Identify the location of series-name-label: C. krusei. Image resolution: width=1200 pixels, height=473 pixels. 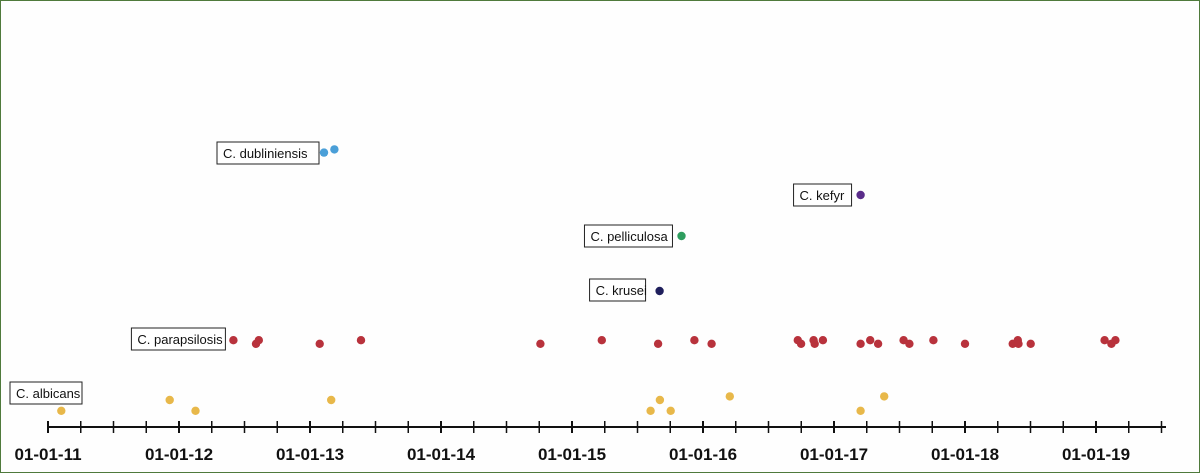
(621, 290).